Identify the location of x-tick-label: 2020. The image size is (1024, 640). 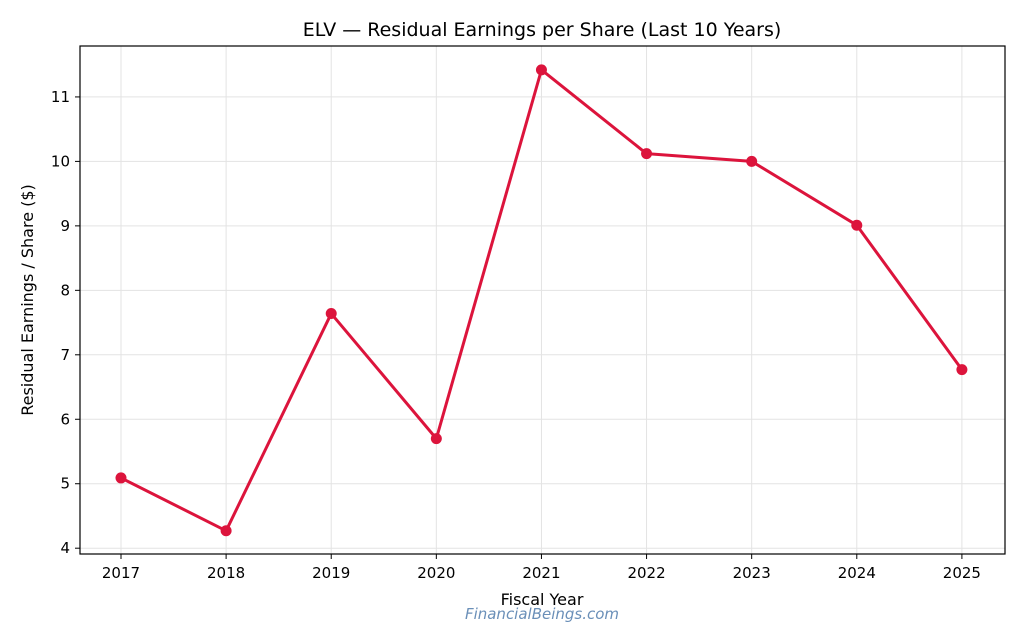
(436, 573).